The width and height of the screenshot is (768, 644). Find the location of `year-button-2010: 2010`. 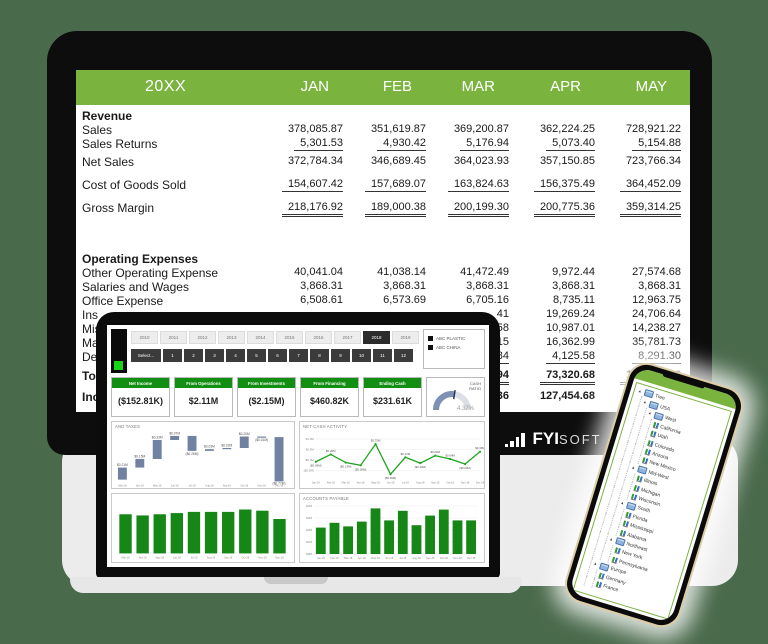

year-button-2010: 2010 is located at coordinates (144, 337).